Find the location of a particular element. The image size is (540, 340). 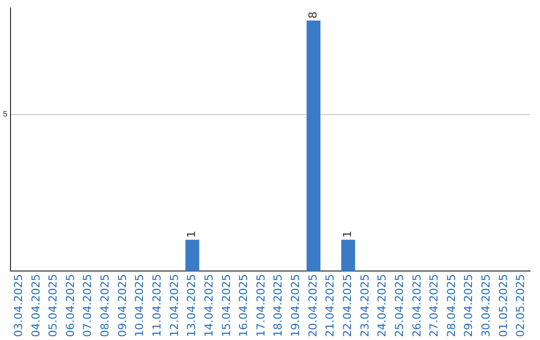

y-tick-label: 5 is located at coordinates (5, 114).